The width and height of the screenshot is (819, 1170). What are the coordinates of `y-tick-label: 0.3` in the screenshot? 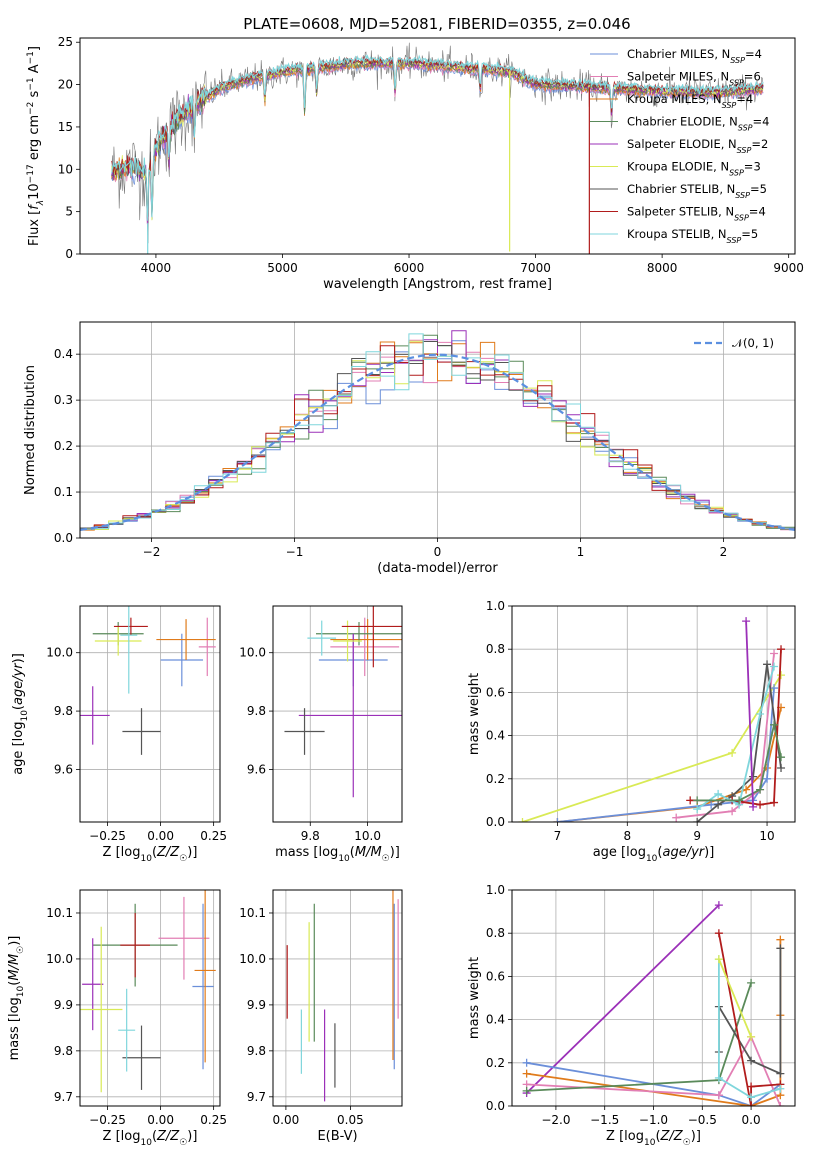 It's located at (63, 400).